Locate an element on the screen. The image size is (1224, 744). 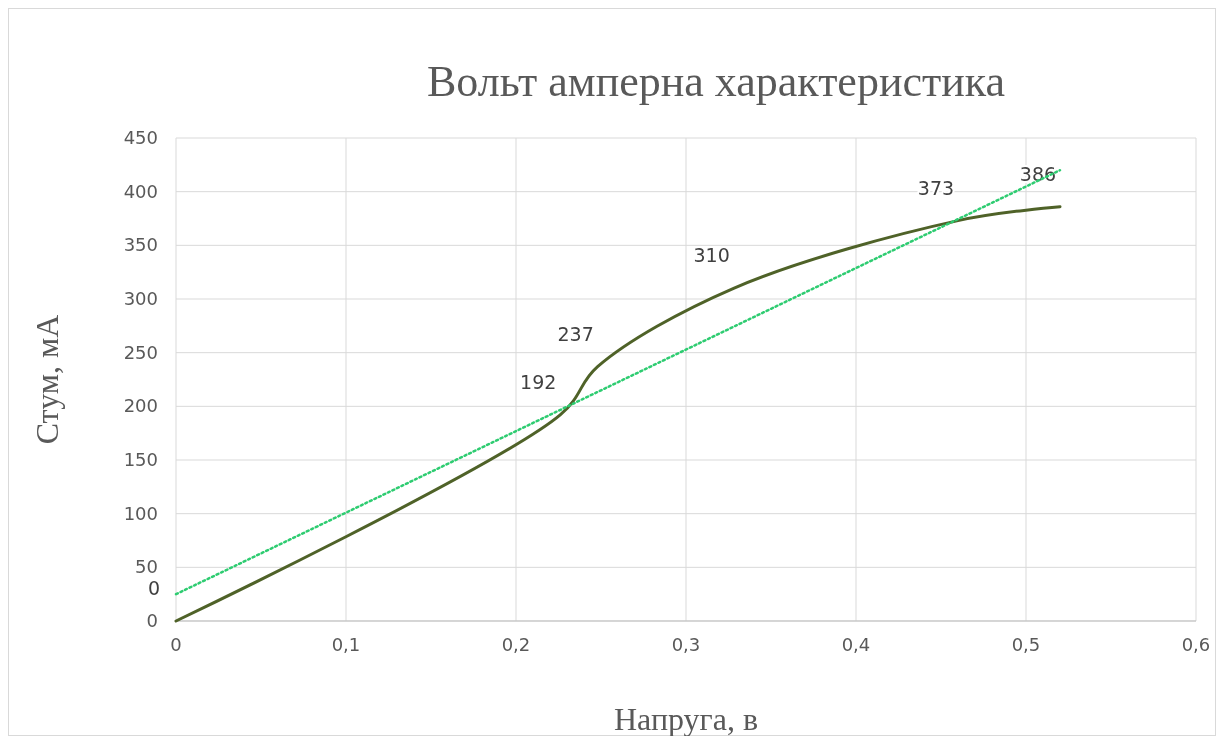
y-tick-label: 450 is located at coordinates (140, 137).